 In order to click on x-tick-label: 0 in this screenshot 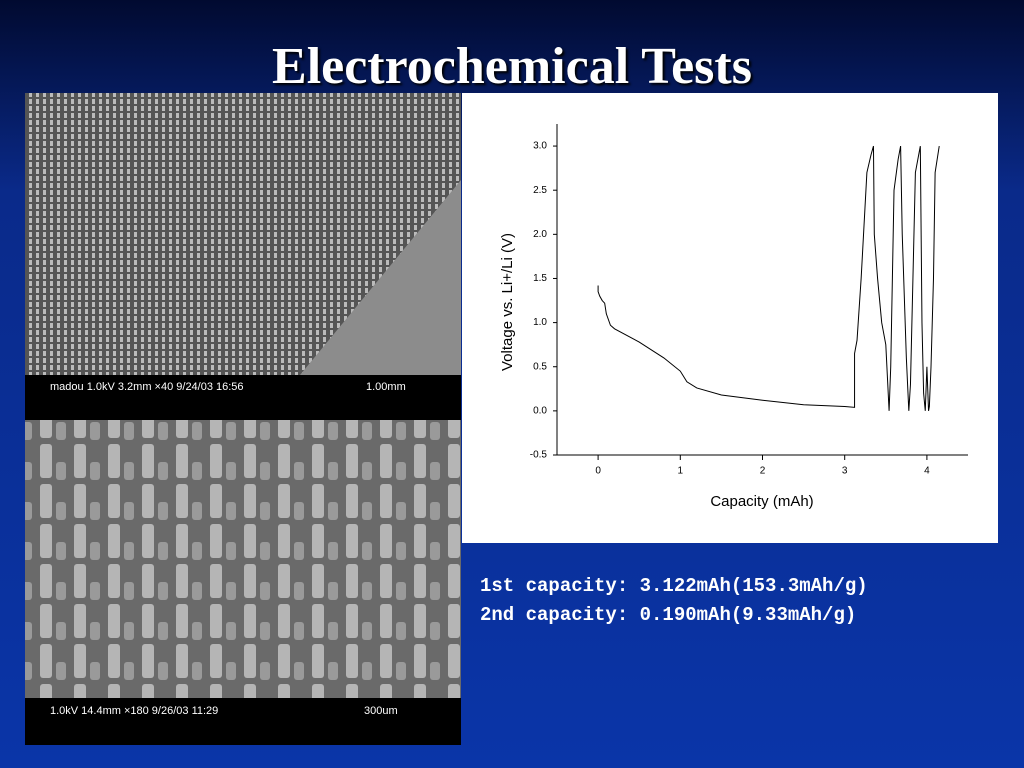, I will do `click(598, 471)`.